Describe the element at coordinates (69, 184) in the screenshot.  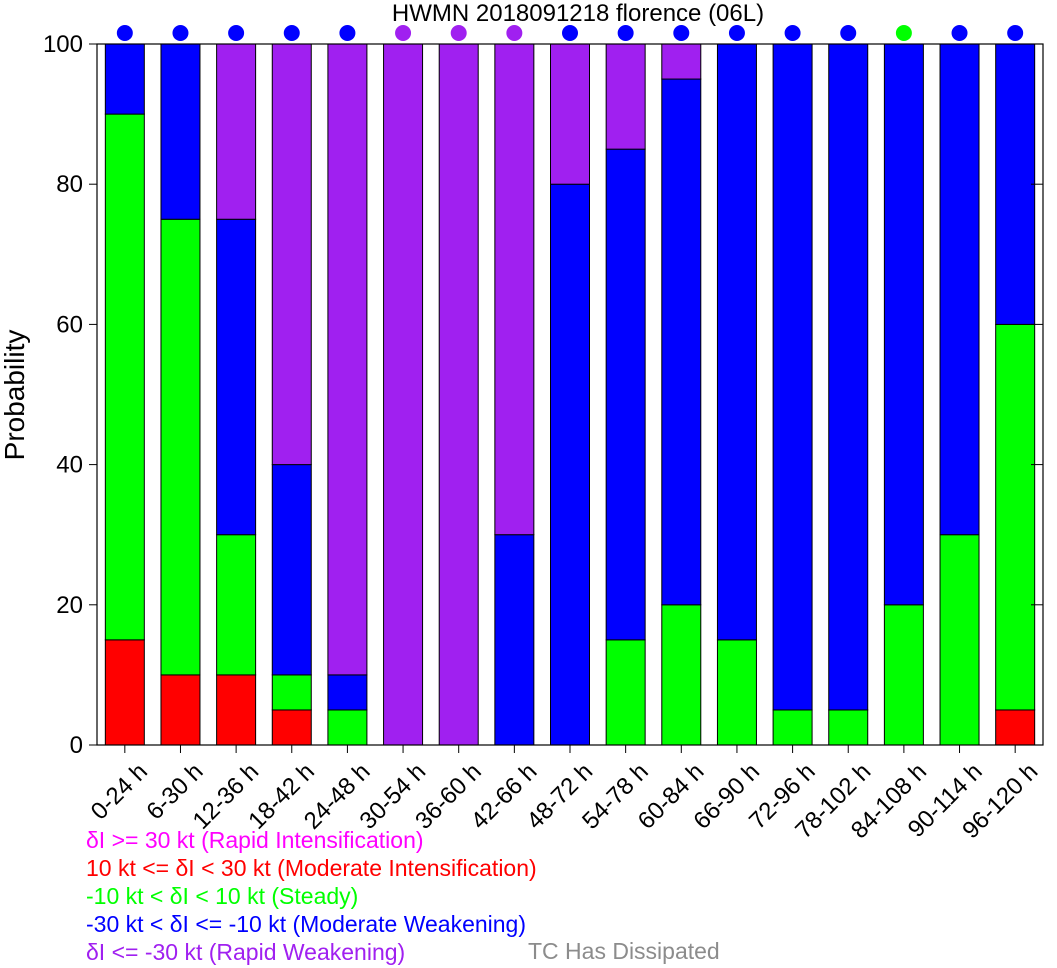
I see `y-tick-label: 80` at that location.